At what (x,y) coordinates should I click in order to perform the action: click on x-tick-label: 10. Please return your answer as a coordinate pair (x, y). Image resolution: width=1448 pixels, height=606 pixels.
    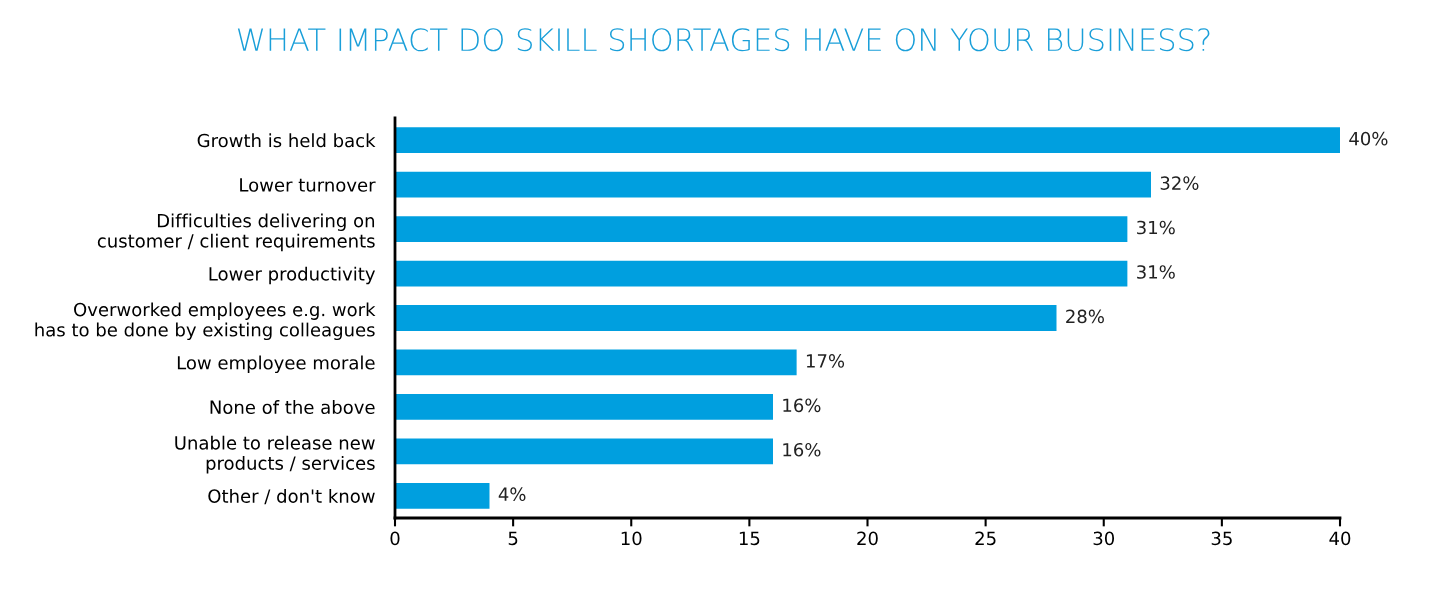
    Looking at the image, I should click on (631, 538).